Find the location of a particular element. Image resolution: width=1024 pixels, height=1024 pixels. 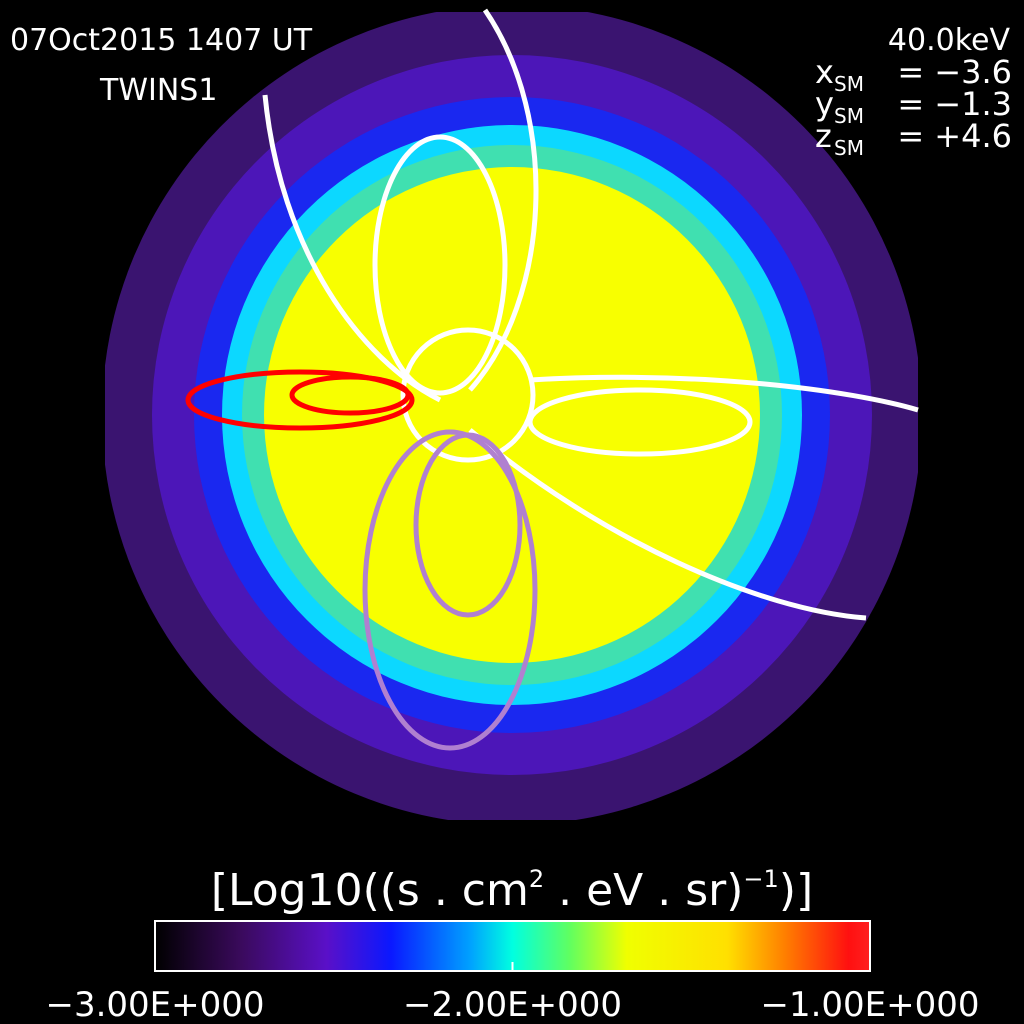

colorbar-tick-label: −2.00E+000 is located at coordinates (512, 1004).